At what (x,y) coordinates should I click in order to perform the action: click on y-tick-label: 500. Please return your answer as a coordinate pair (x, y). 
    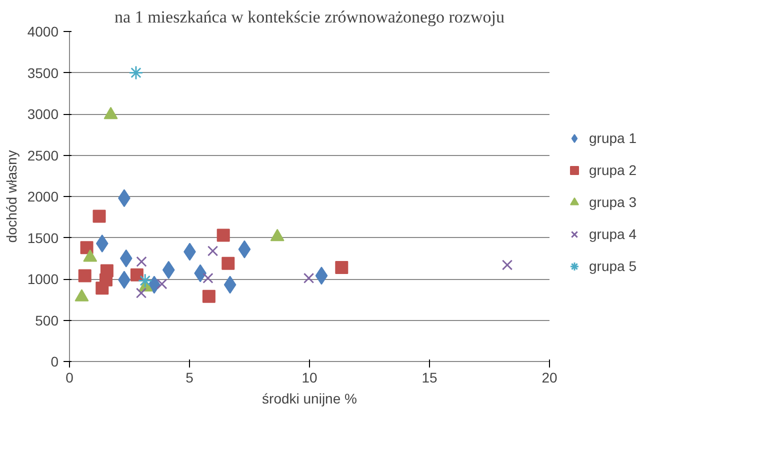
    Looking at the image, I should click on (47, 320).